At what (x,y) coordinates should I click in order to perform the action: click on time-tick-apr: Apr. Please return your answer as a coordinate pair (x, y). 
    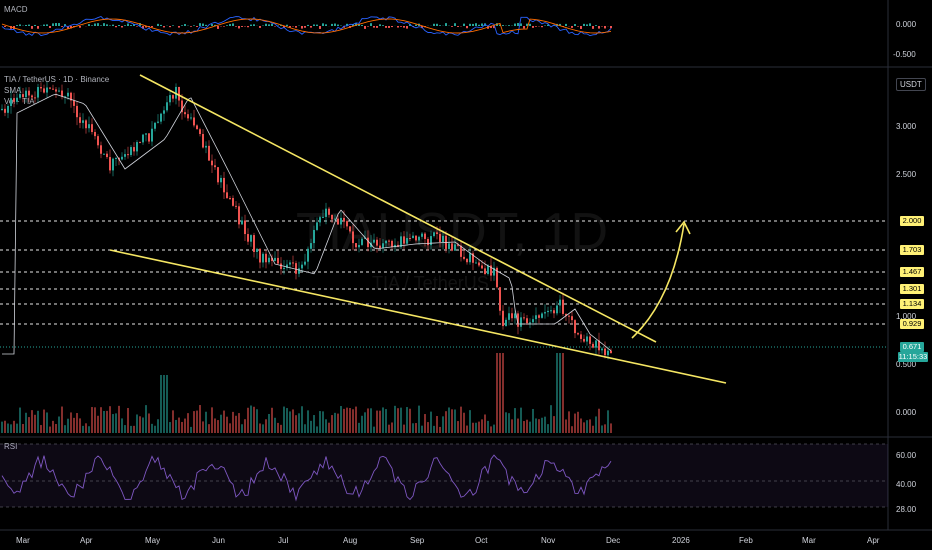
    Looking at the image, I should click on (86, 540).